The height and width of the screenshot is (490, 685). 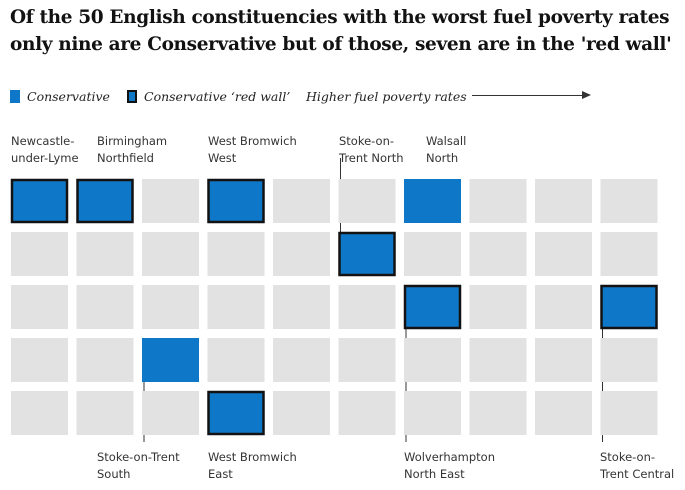 I want to click on label-west-bromwich-east: West Bromwich East, so click(x=252, y=466).